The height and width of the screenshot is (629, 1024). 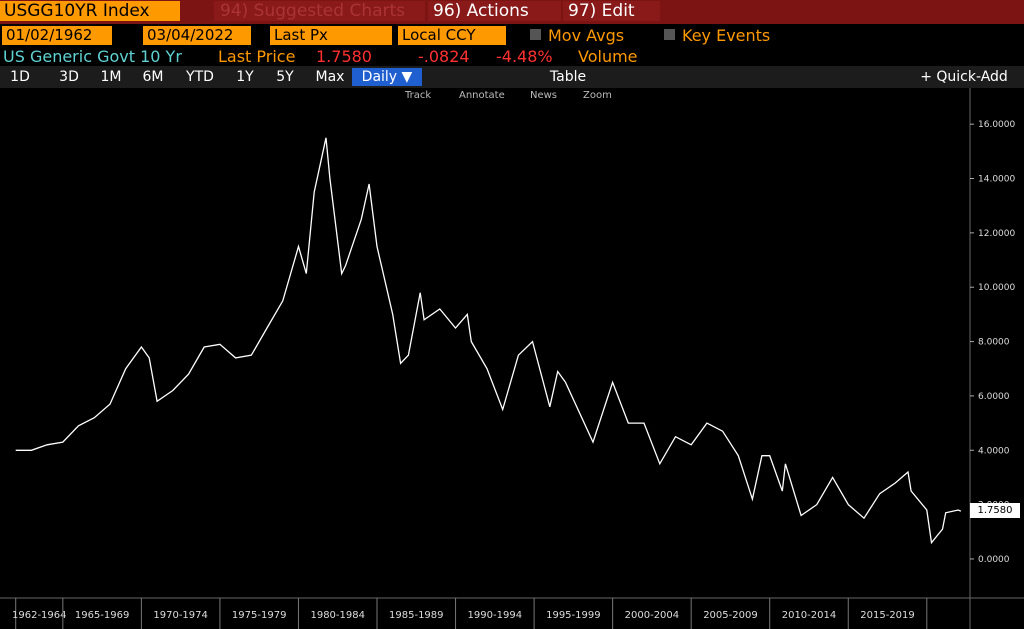 What do you see at coordinates (994, 560) in the screenshot?
I see `y-tick-label: 0.0000` at bounding box center [994, 560].